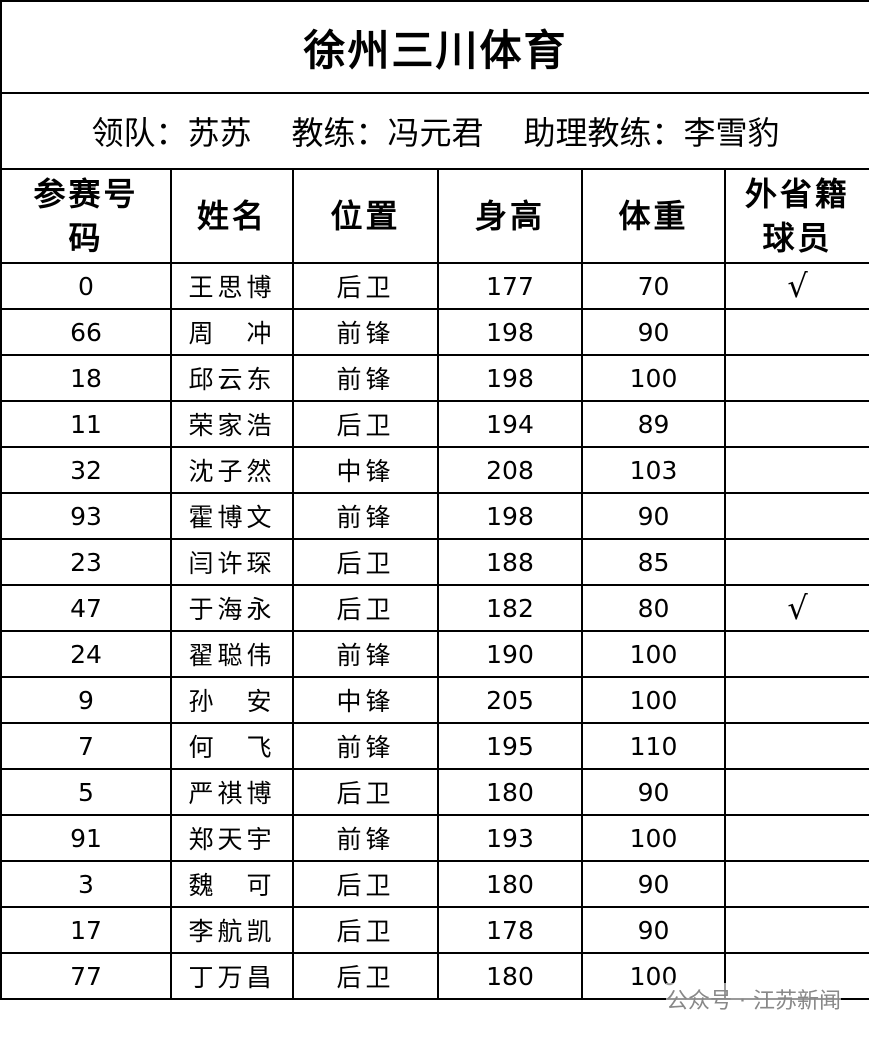 The width and height of the screenshot is (869, 1037). Describe the element at coordinates (86, 470) in the screenshot. I see `cell-number: 32` at that location.